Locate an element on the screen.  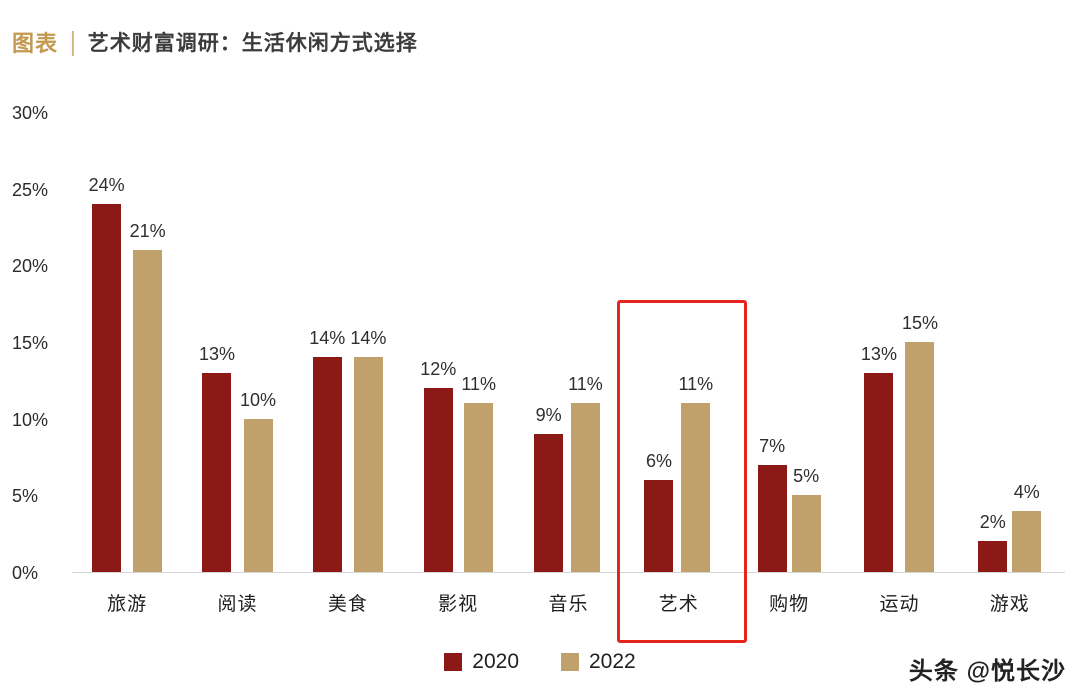
category-group: 7% 5% is located at coordinates (789, 342).